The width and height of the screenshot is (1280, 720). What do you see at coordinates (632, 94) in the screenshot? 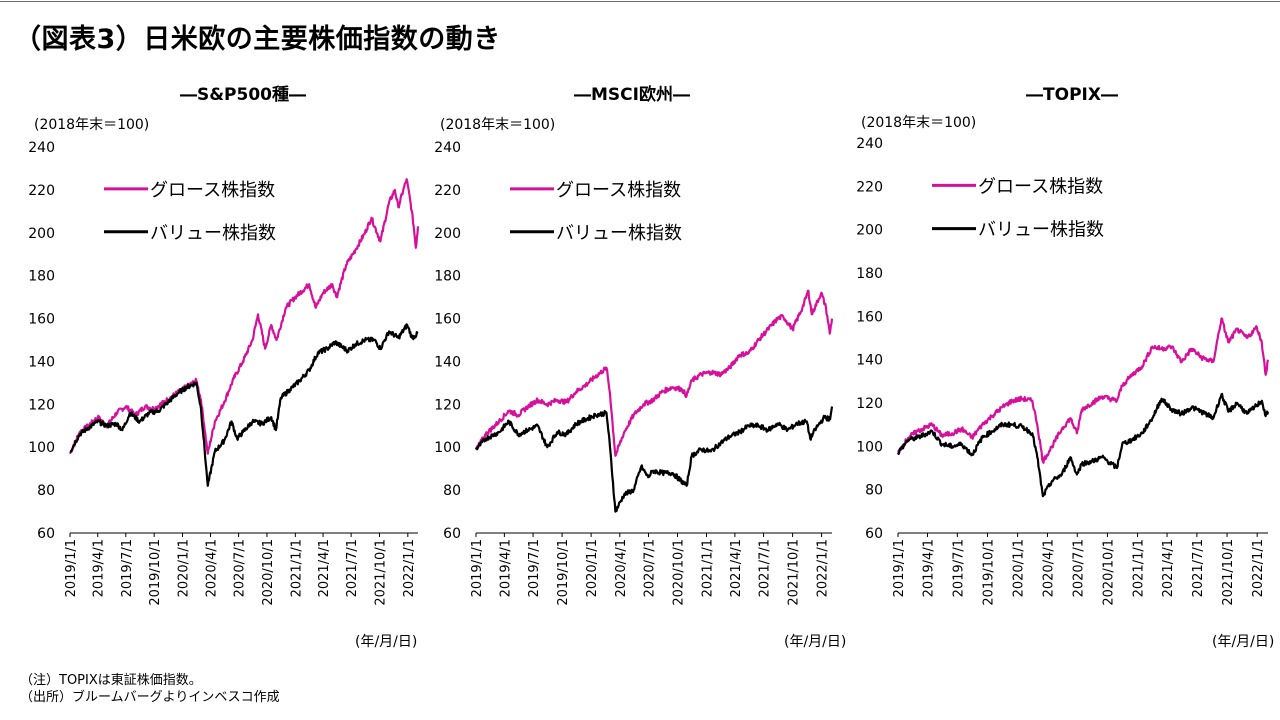
I see `chart-title: ―MSCI欧州―` at bounding box center [632, 94].